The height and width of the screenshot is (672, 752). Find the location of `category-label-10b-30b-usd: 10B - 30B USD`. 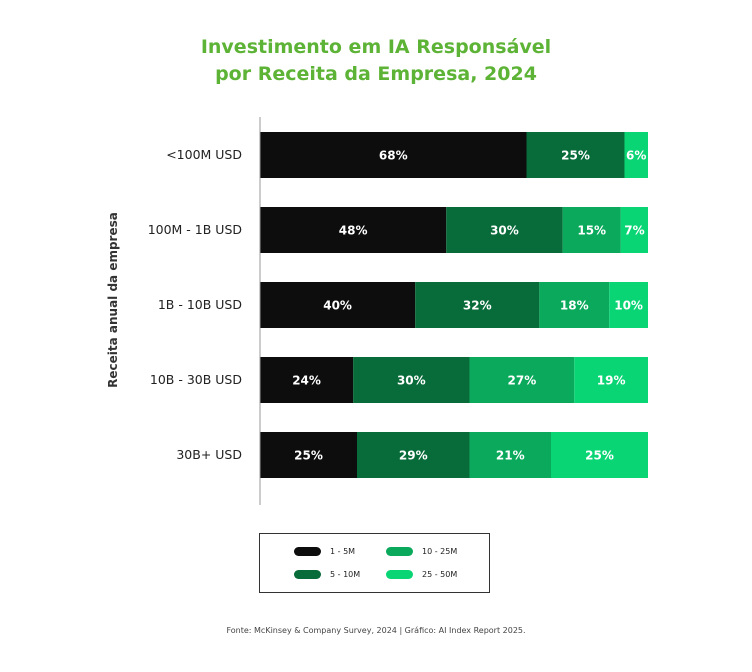

category-label-10b-30b-usd: 10B - 30B USD is located at coordinates (196, 379).